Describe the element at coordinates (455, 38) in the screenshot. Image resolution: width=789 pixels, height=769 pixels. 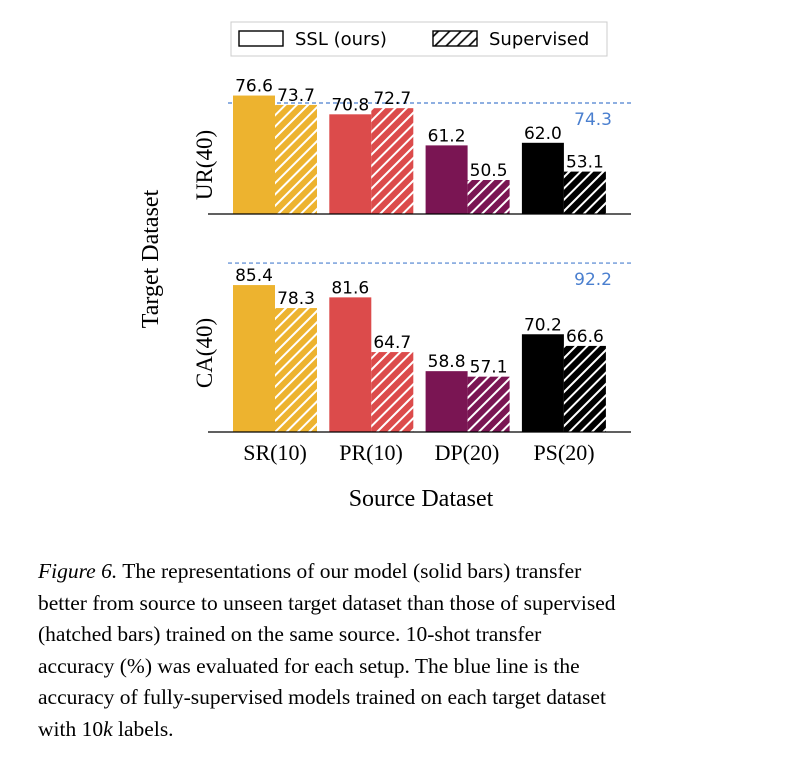
I see `legend-swatch-supervised` at that location.